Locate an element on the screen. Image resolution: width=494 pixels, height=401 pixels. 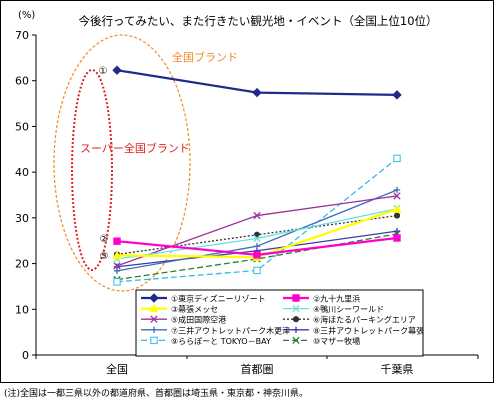
legend-label: ②九十九里浜 is located at coordinates (336, 299).